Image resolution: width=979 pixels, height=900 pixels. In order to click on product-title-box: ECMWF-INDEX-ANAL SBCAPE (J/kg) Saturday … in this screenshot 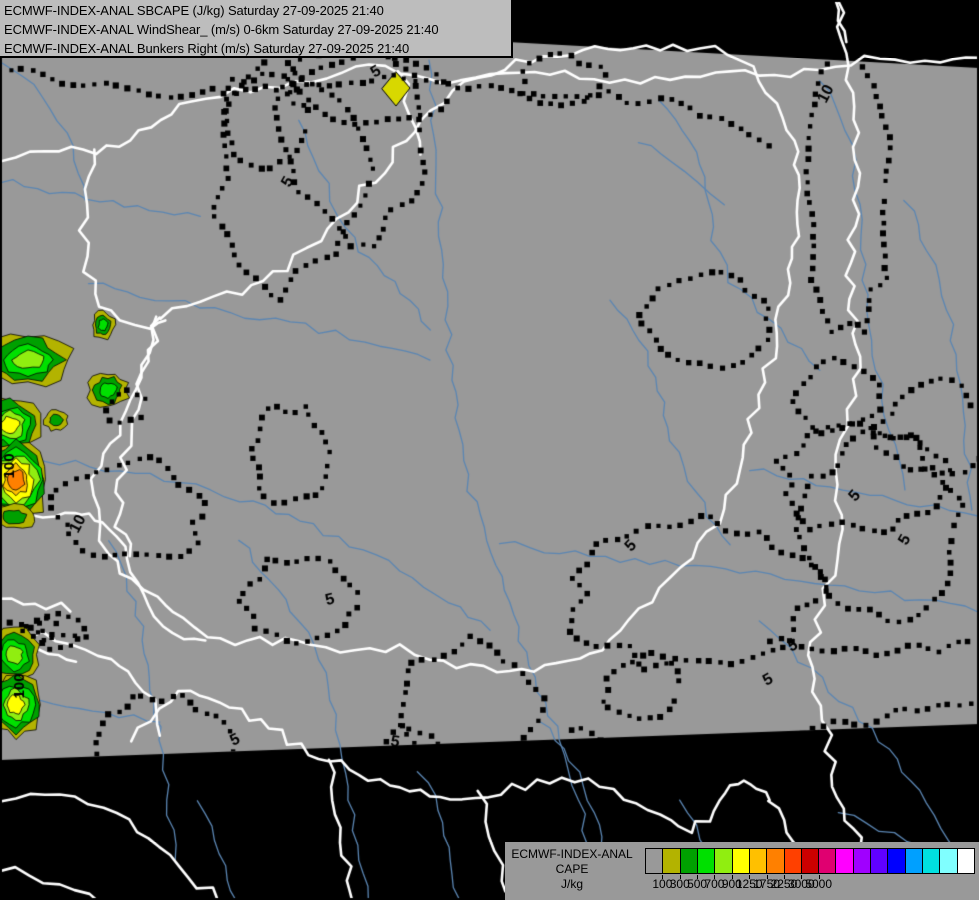, I will do `click(256, 29)`.